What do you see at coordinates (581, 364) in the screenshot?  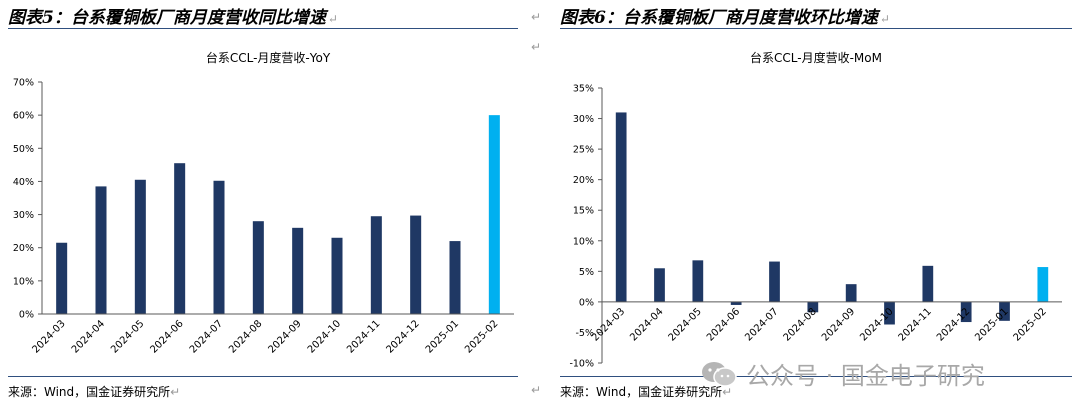 I see `right-chart-y-tick-label: -10%` at bounding box center [581, 364].